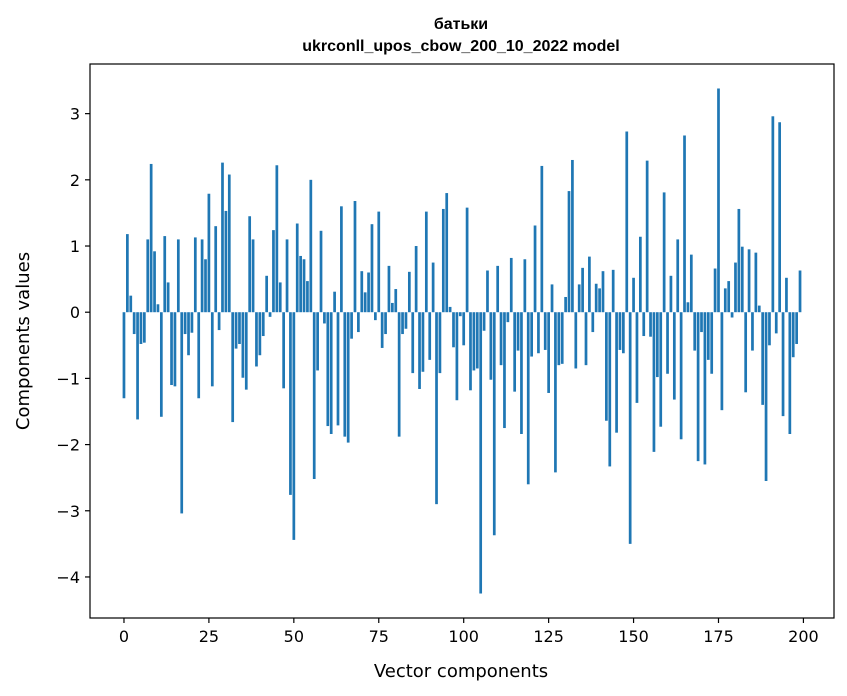 Image resolution: width=847 pixels, height=696 pixels. What do you see at coordinates (718, 636) in the screenshot?
I see `x-tick-label: 175` at bounding box center [718, 636].